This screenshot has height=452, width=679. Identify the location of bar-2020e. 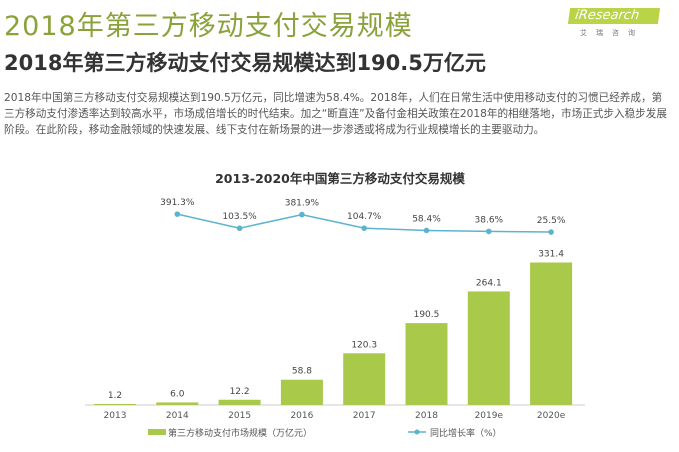
(551, 333).